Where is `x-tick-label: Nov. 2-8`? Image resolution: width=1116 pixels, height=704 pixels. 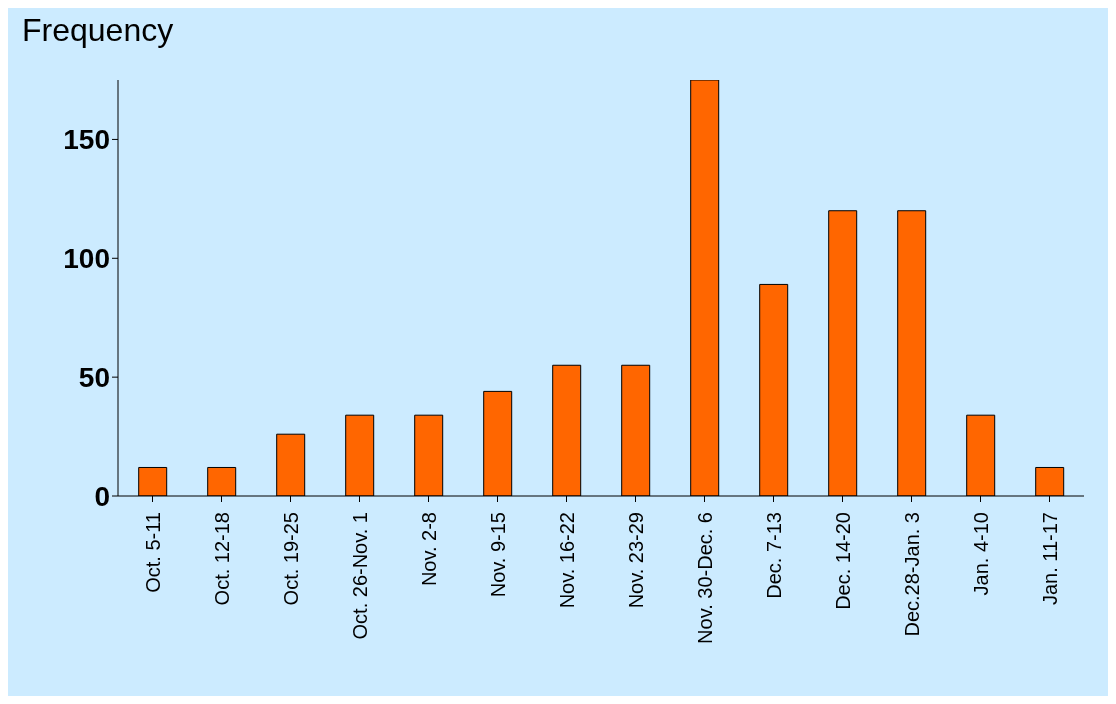 x-tick-label: Nov. 2-8 is located at coordinates (428, 549).